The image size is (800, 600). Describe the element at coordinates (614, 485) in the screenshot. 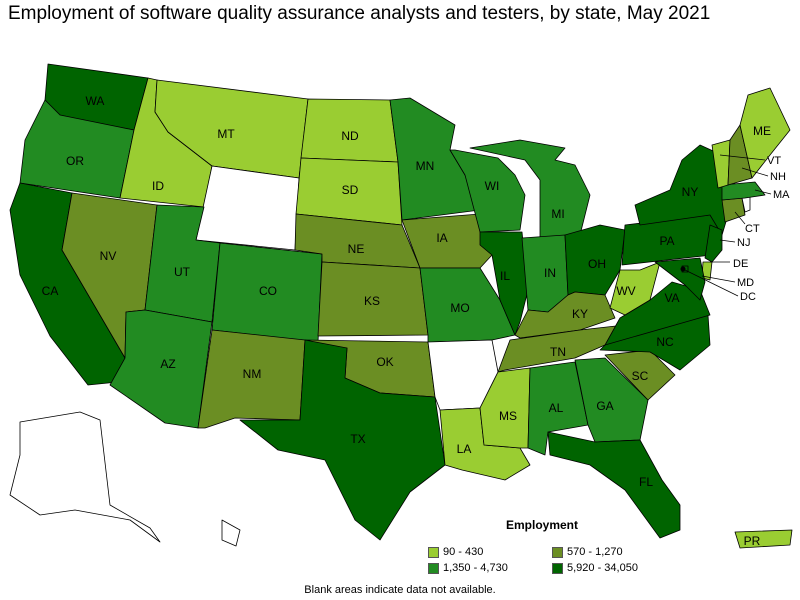

I see `state-FL` at that location.